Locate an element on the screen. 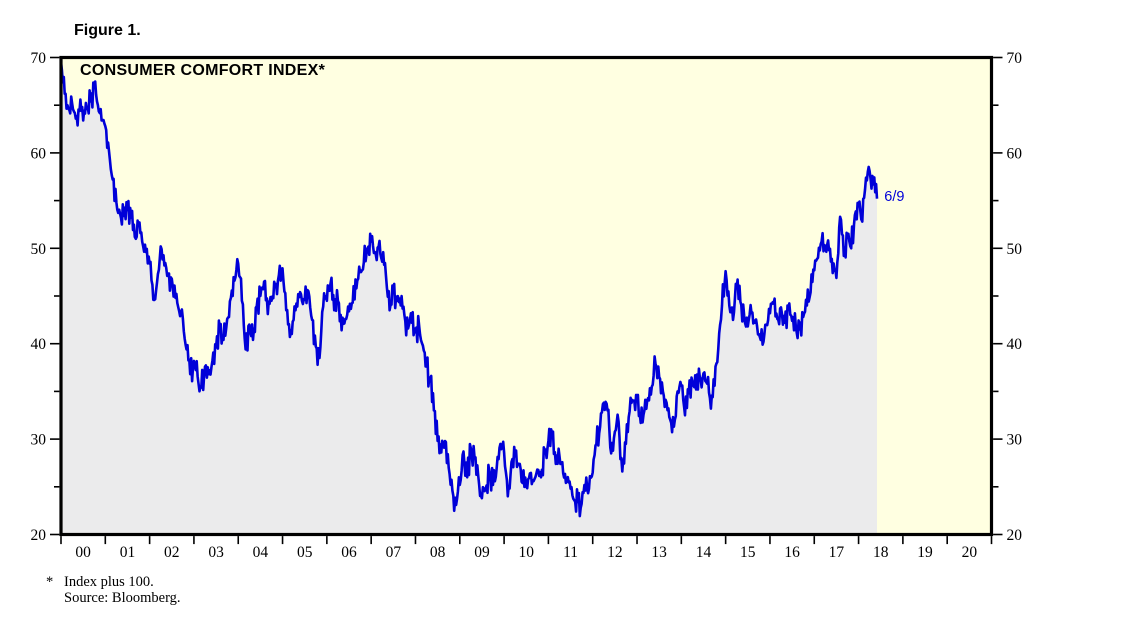 This screenshot has height=626, width=1138. x-axis-tick-label: 06 is located at coordinates (349, 552).